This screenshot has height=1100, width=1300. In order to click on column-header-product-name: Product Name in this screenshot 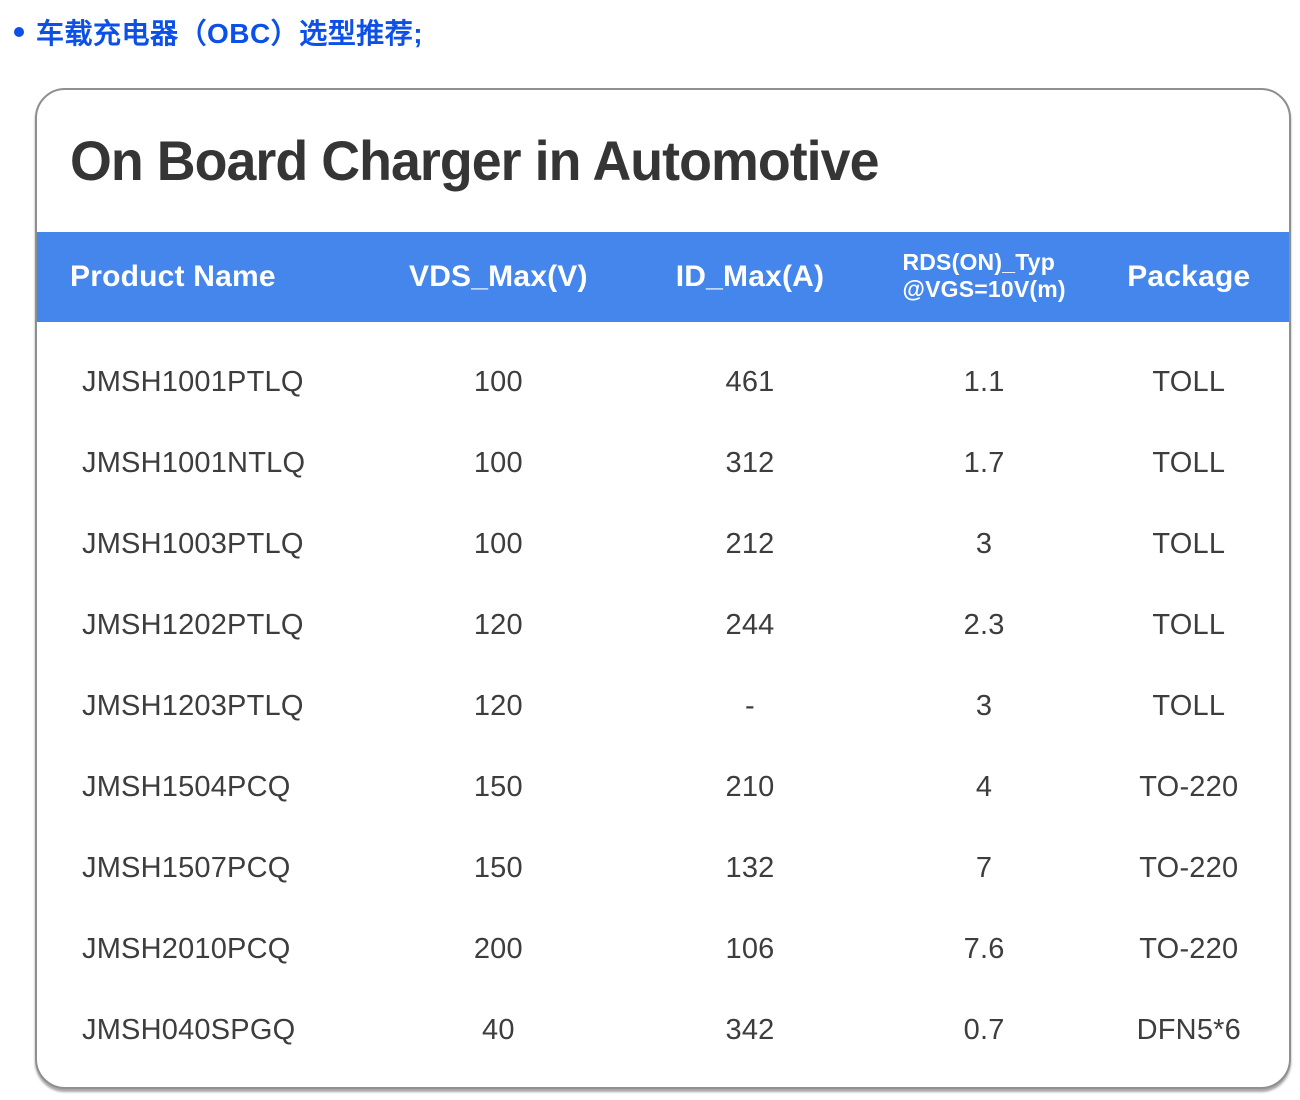, I will do `click(173, 276)`.